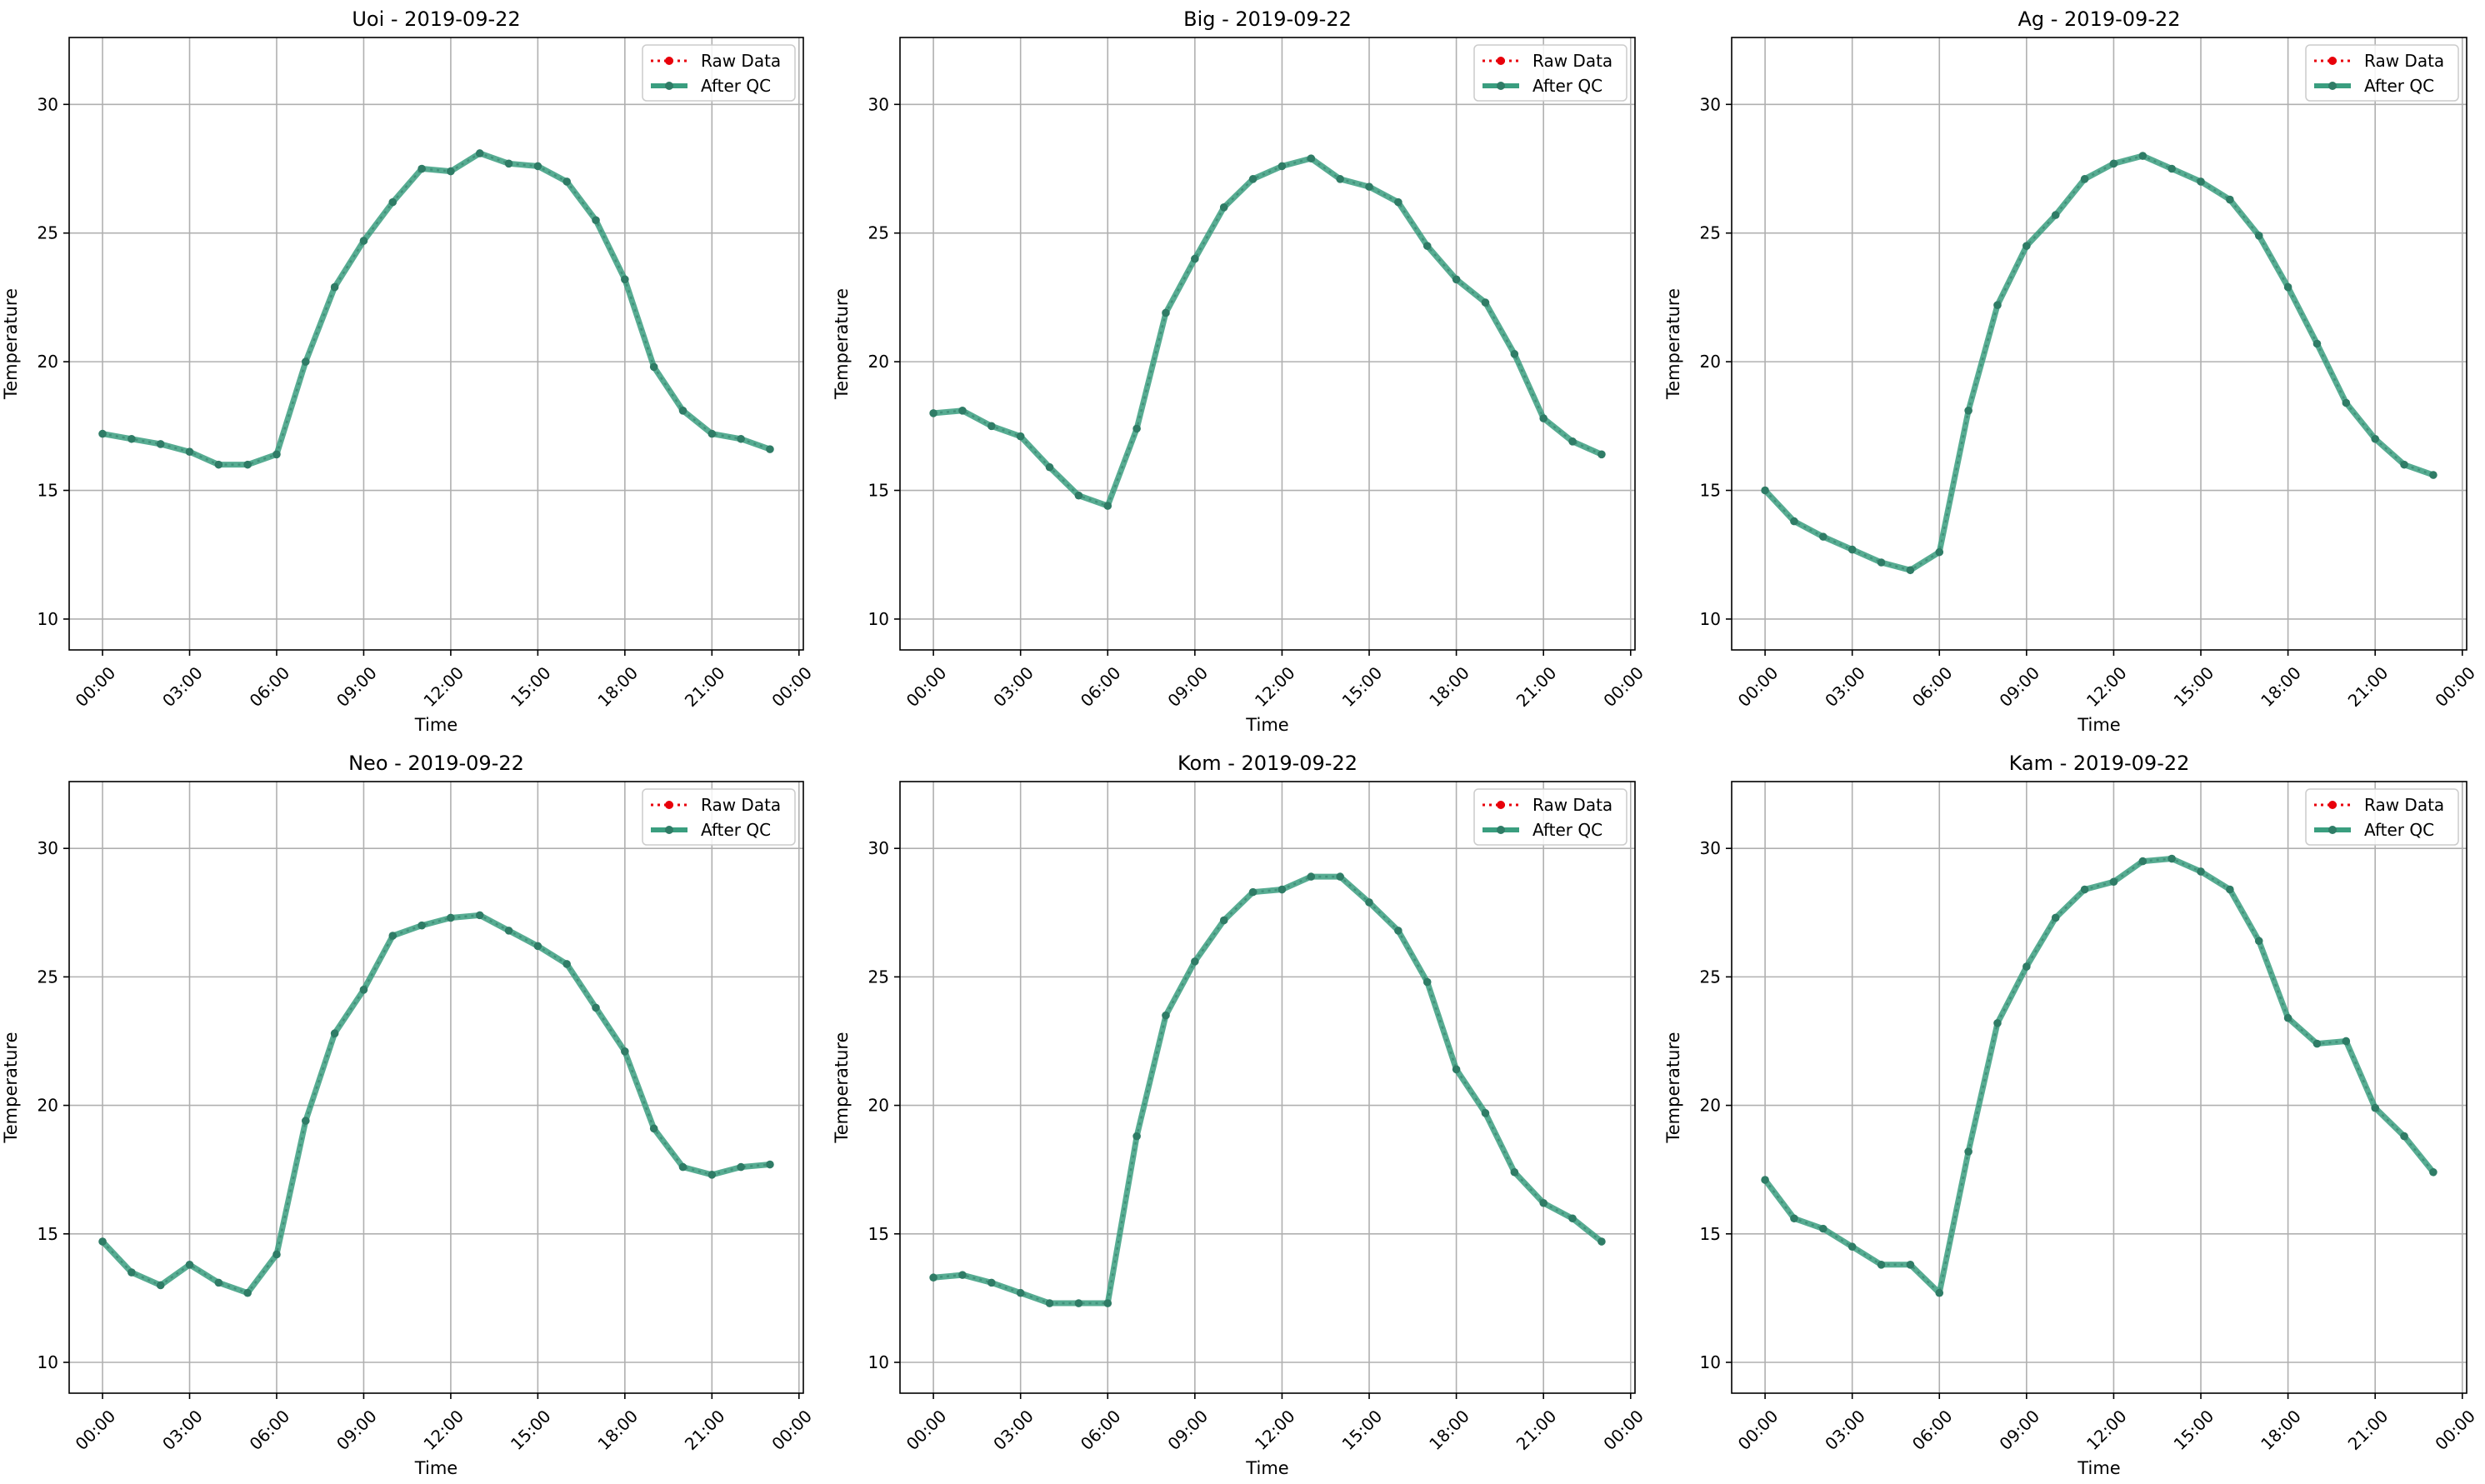 This screenshot has height=1484, width=2485. I want to click on x-tick-label: 15:00, so click(2194, 687).